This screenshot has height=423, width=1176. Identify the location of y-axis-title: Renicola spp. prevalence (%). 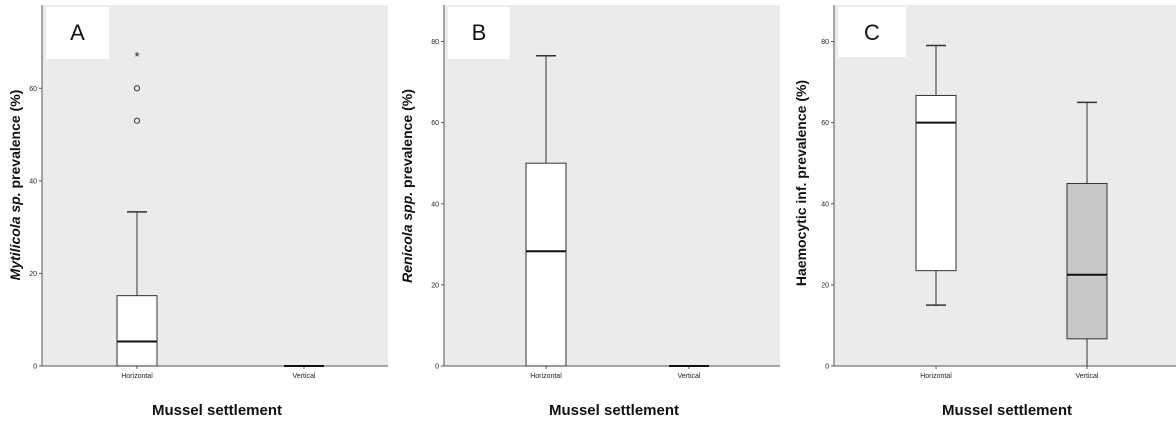
(407, 186).